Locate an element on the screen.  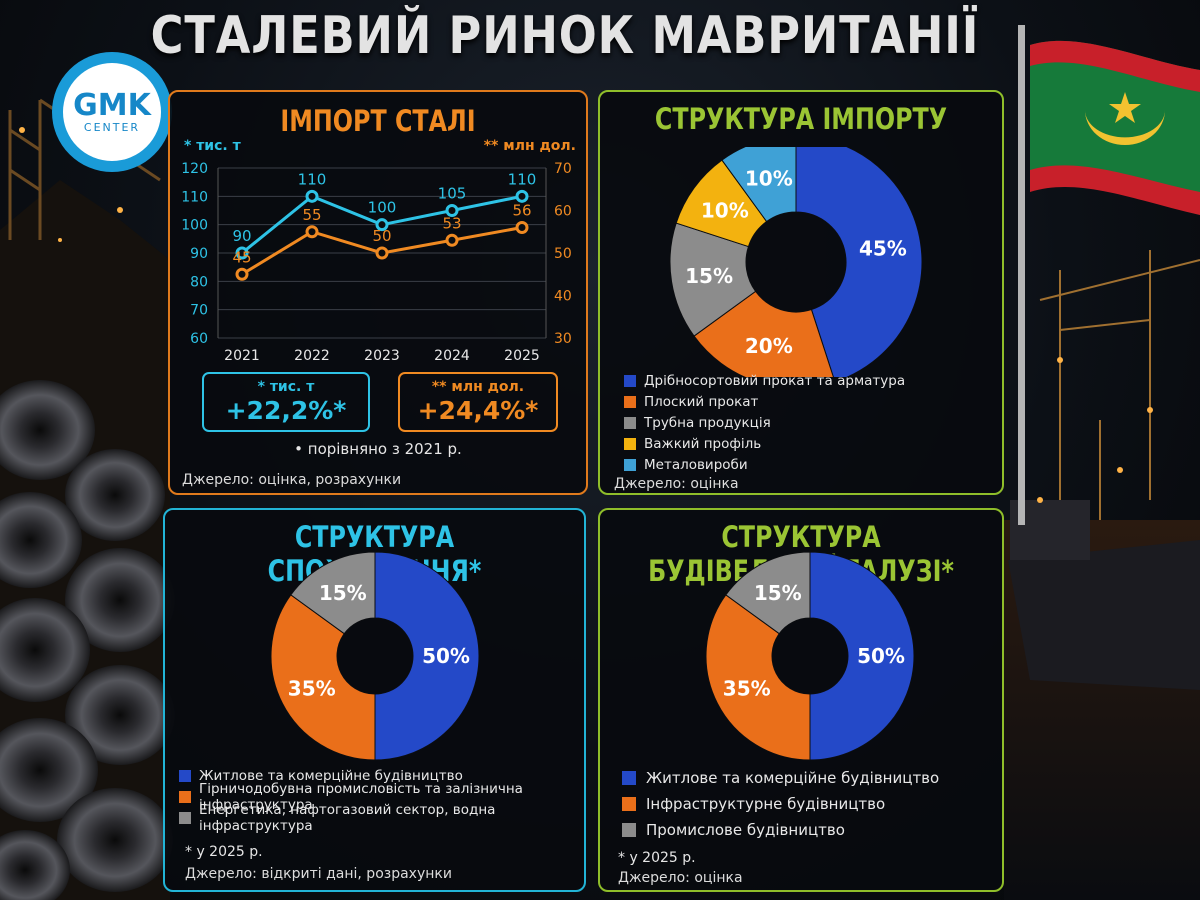
x-tick-label: 2025 is located at coordinates (522, 356).